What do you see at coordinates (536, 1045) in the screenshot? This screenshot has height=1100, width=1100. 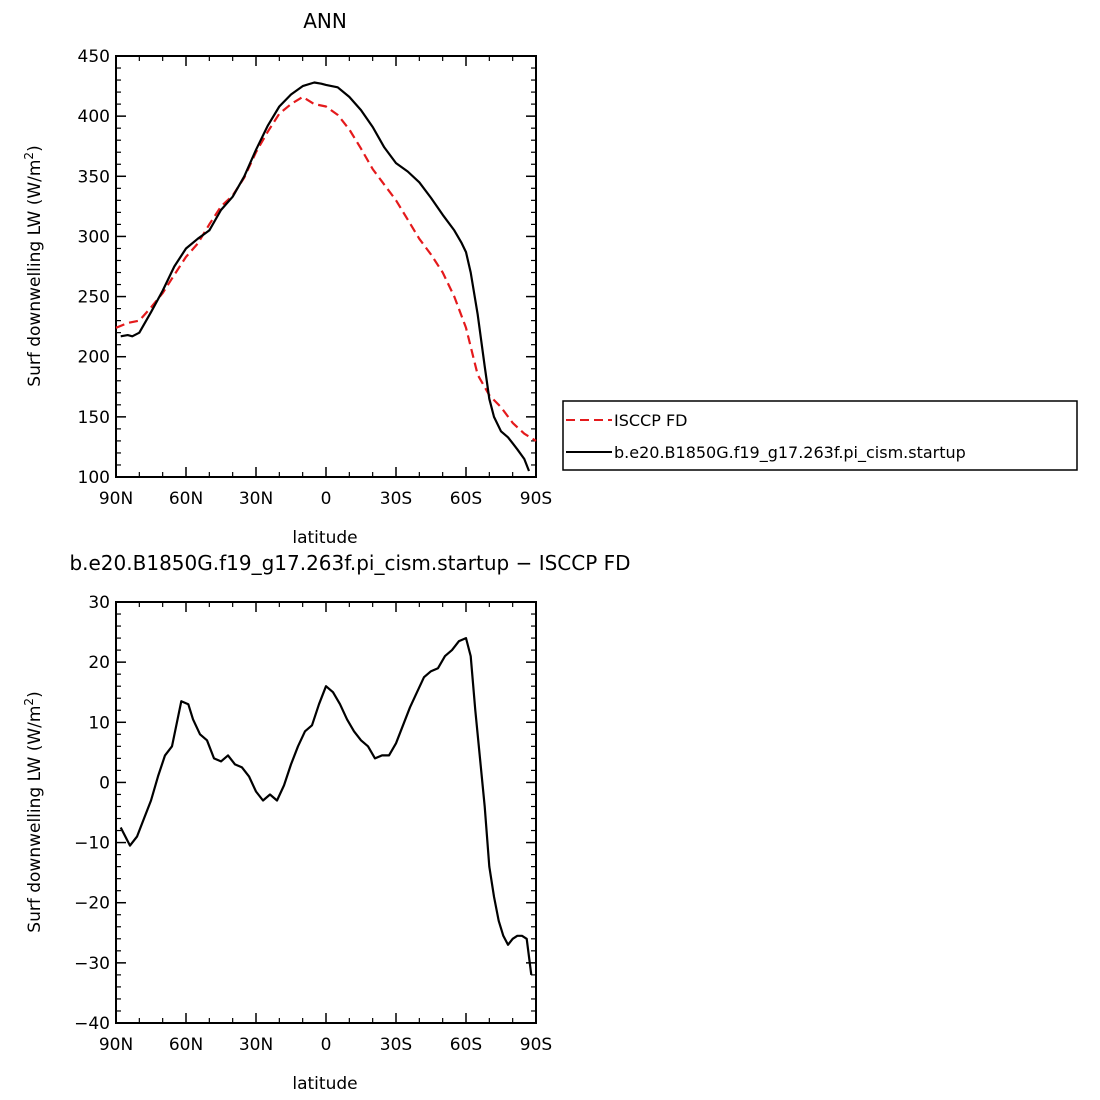 I see `bottom-x-tick-label: 90S` at bounding box center [536, 1045].